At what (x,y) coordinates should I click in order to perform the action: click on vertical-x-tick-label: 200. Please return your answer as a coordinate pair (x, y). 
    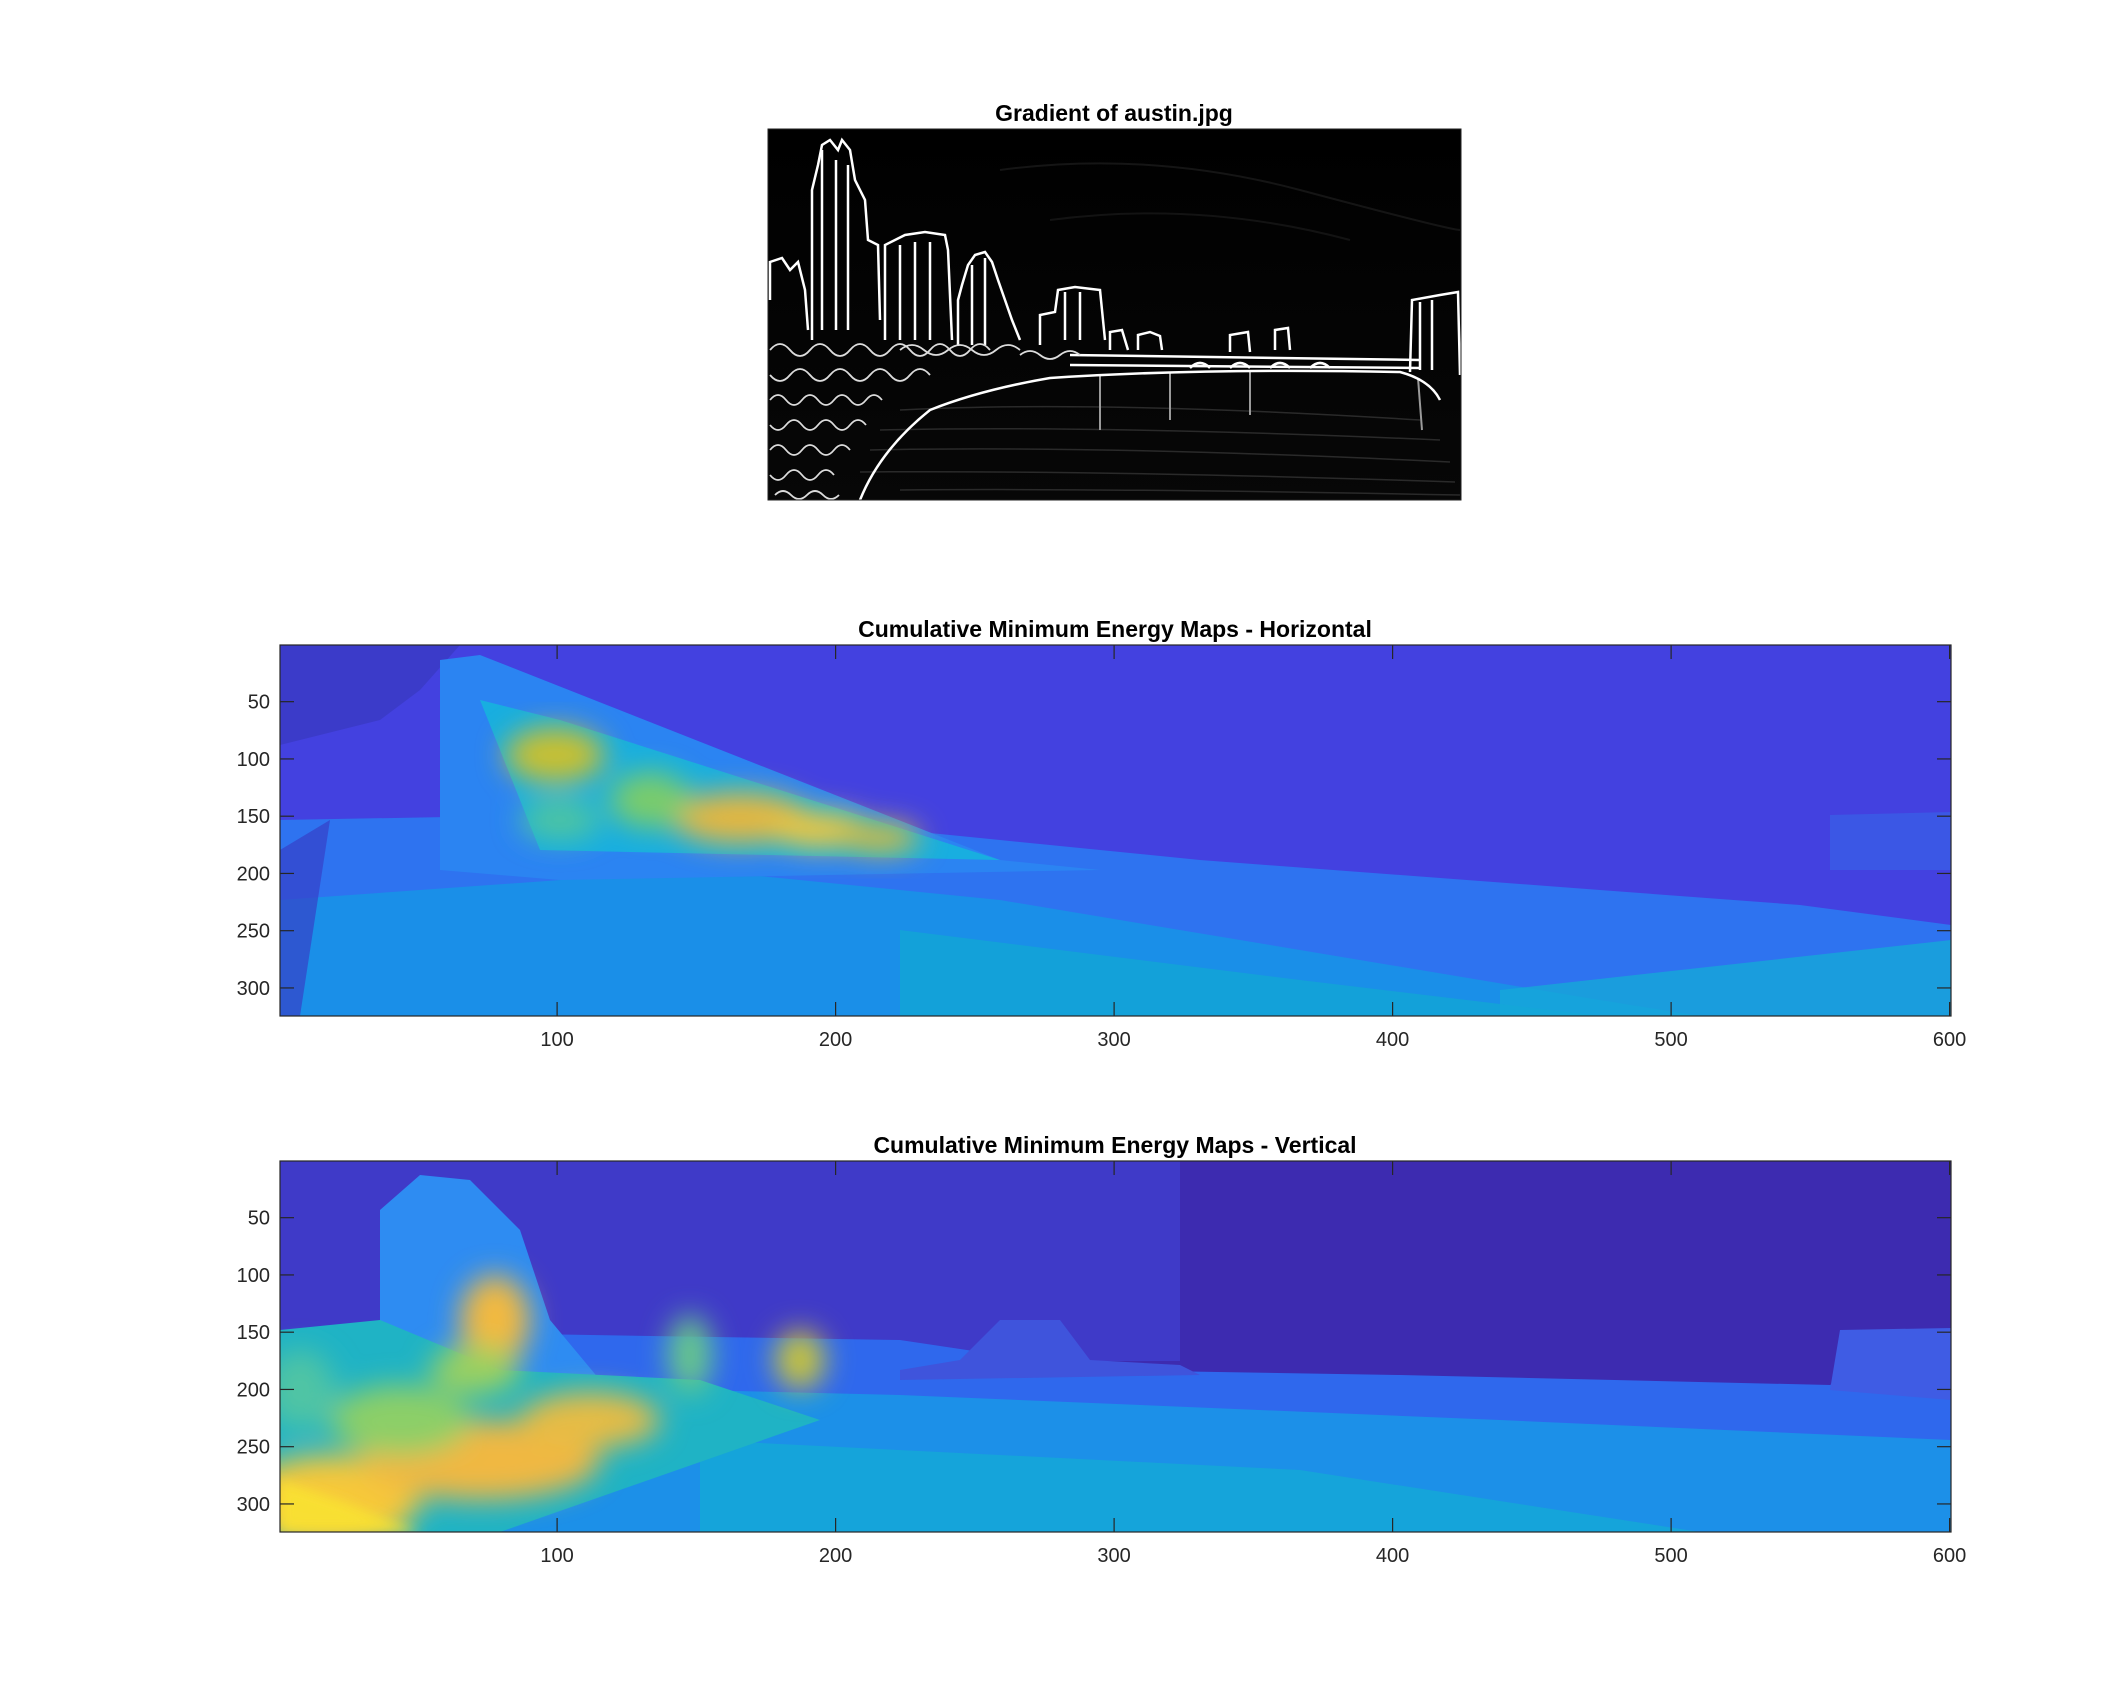
    Looking at the image, I should click on (835, 1556).